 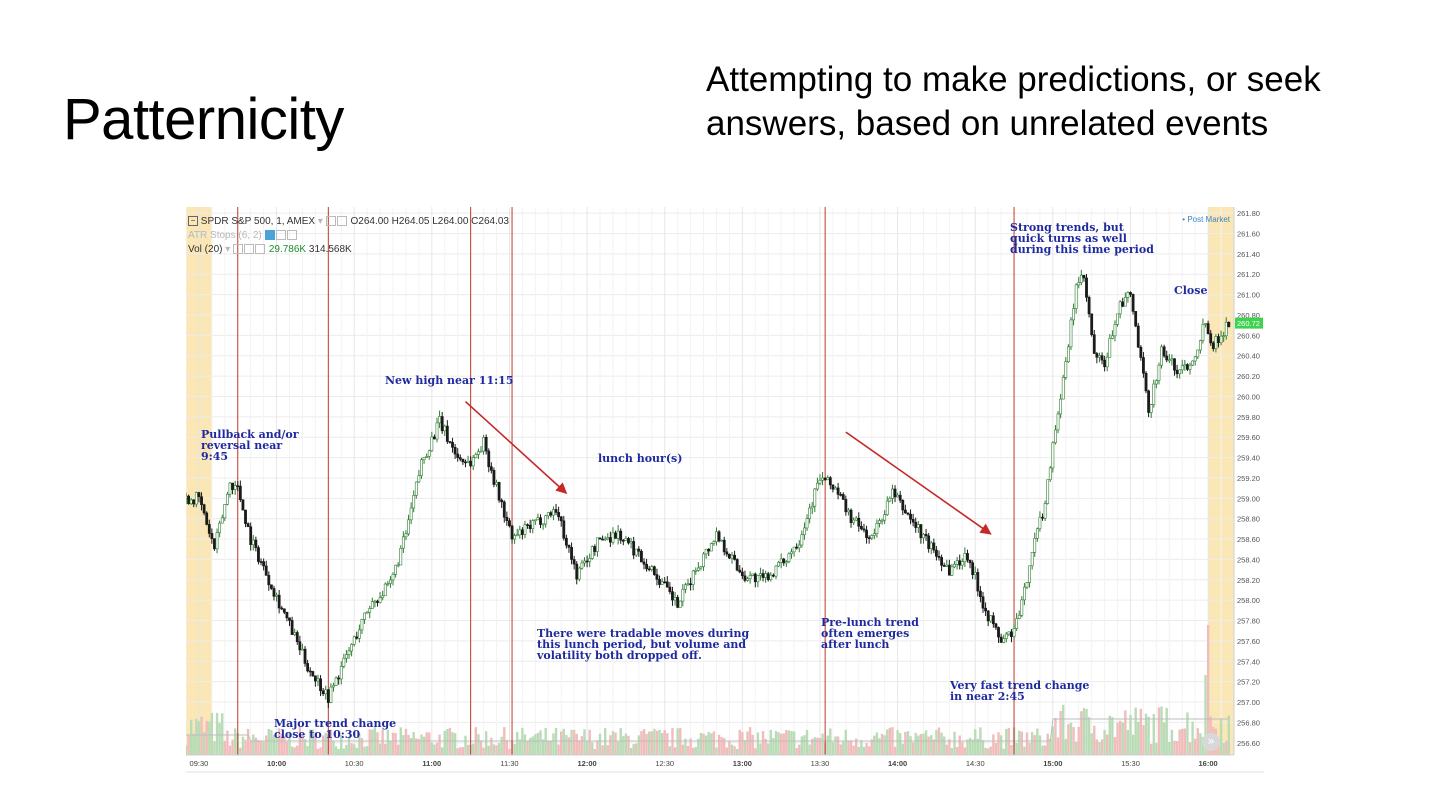 I want to click on y-tick-label: 260.00, so click(x=1248, y=396).